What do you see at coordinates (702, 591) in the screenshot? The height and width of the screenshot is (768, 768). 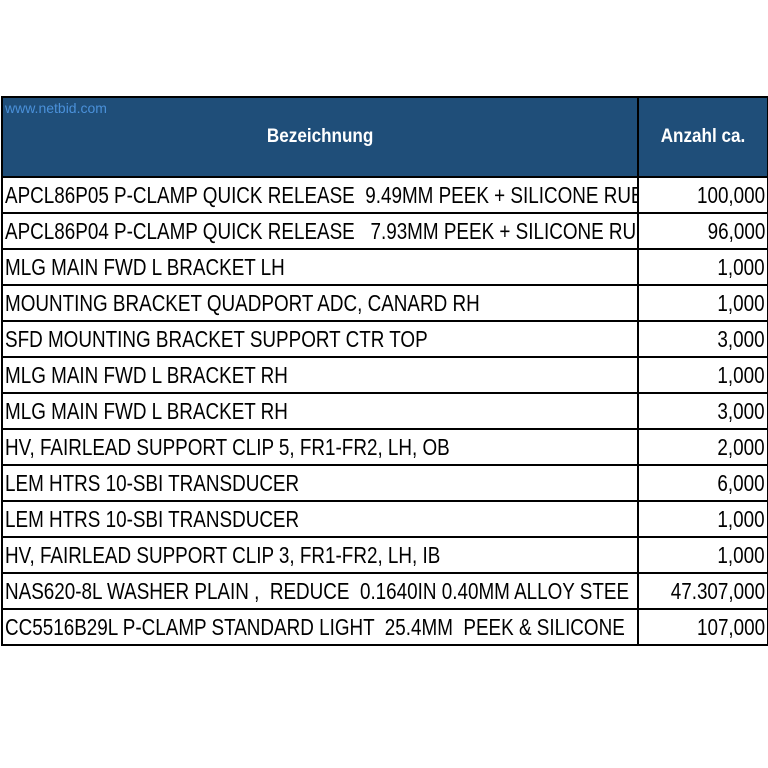 I see `cell-quantity: 47.307,000` at bounding box center [702, 591].